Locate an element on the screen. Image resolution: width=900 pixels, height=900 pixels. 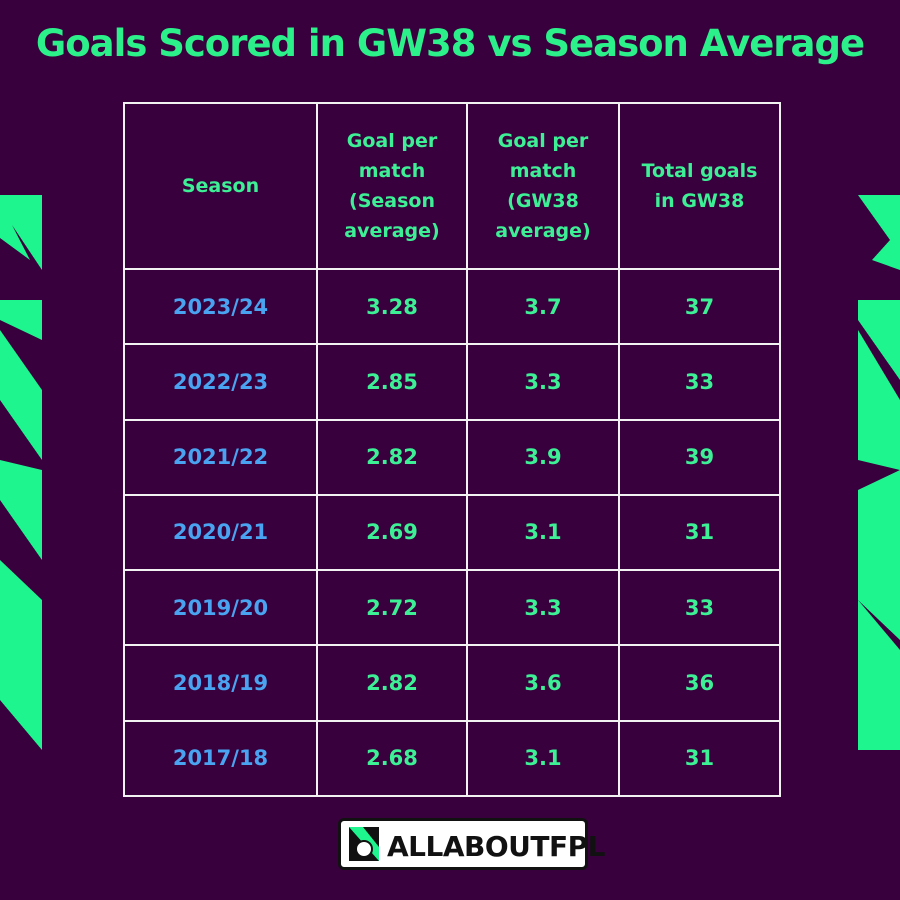
value-cell: 2.68 is located at coordinates (392, 758).